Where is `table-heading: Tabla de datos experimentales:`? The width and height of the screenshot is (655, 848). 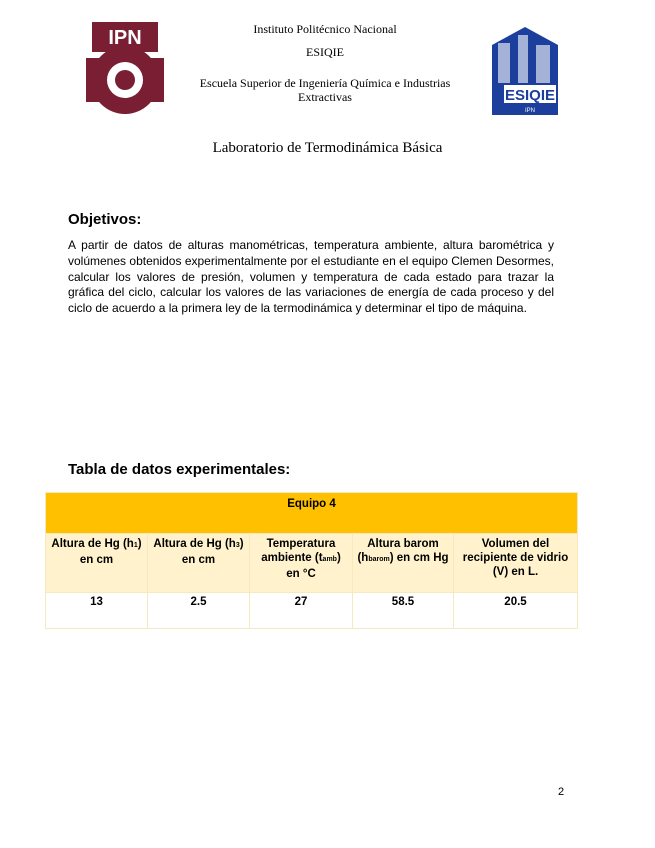
table-heading: Tabla de datos experimentales: is located at coordinates (179, 469).